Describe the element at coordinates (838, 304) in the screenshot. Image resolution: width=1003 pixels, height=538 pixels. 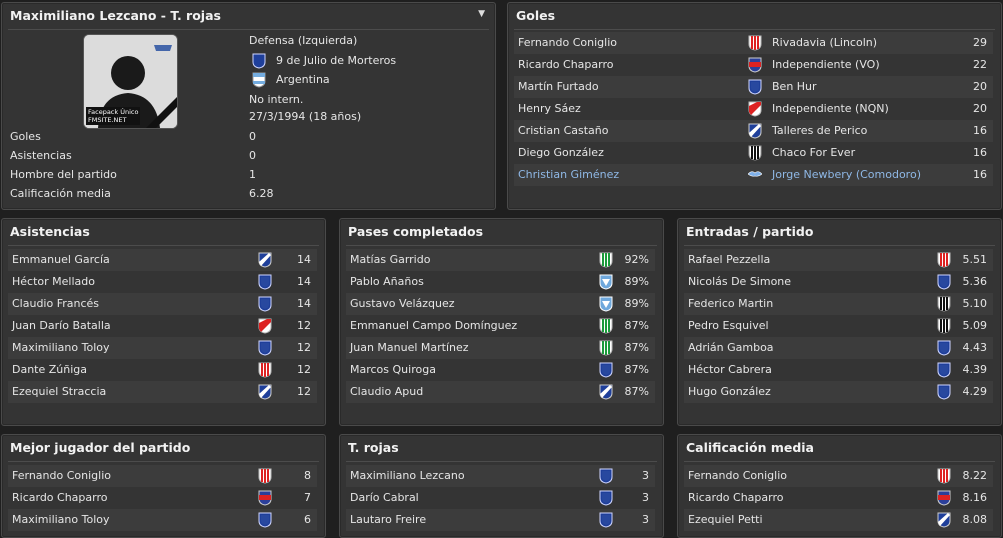
I see `table-row: Federico Martin 5.10` at that location.